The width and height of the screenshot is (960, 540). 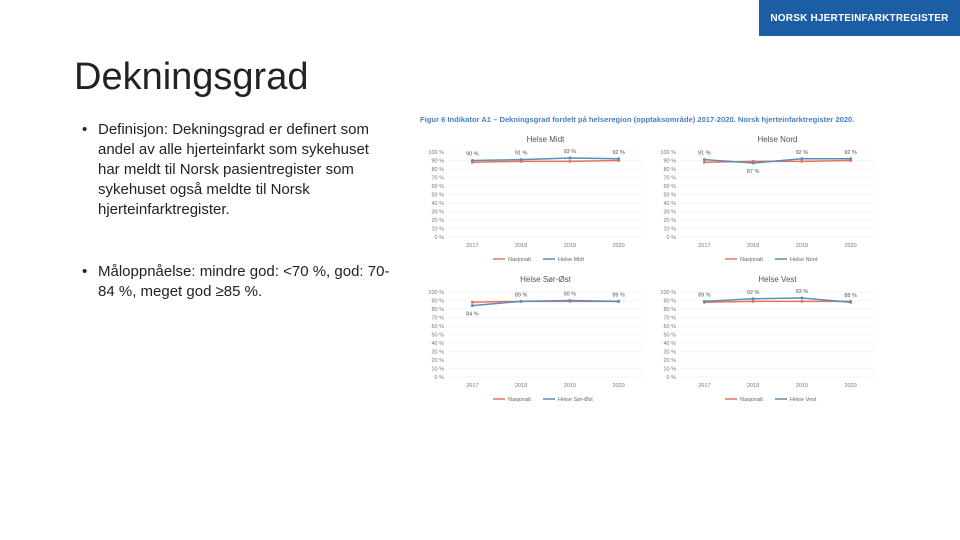 What do you see at coordinates (575, 400) in the screenshot?
I see `legend-label: Helse Sør-Øst` at bounding box center [575, 400].